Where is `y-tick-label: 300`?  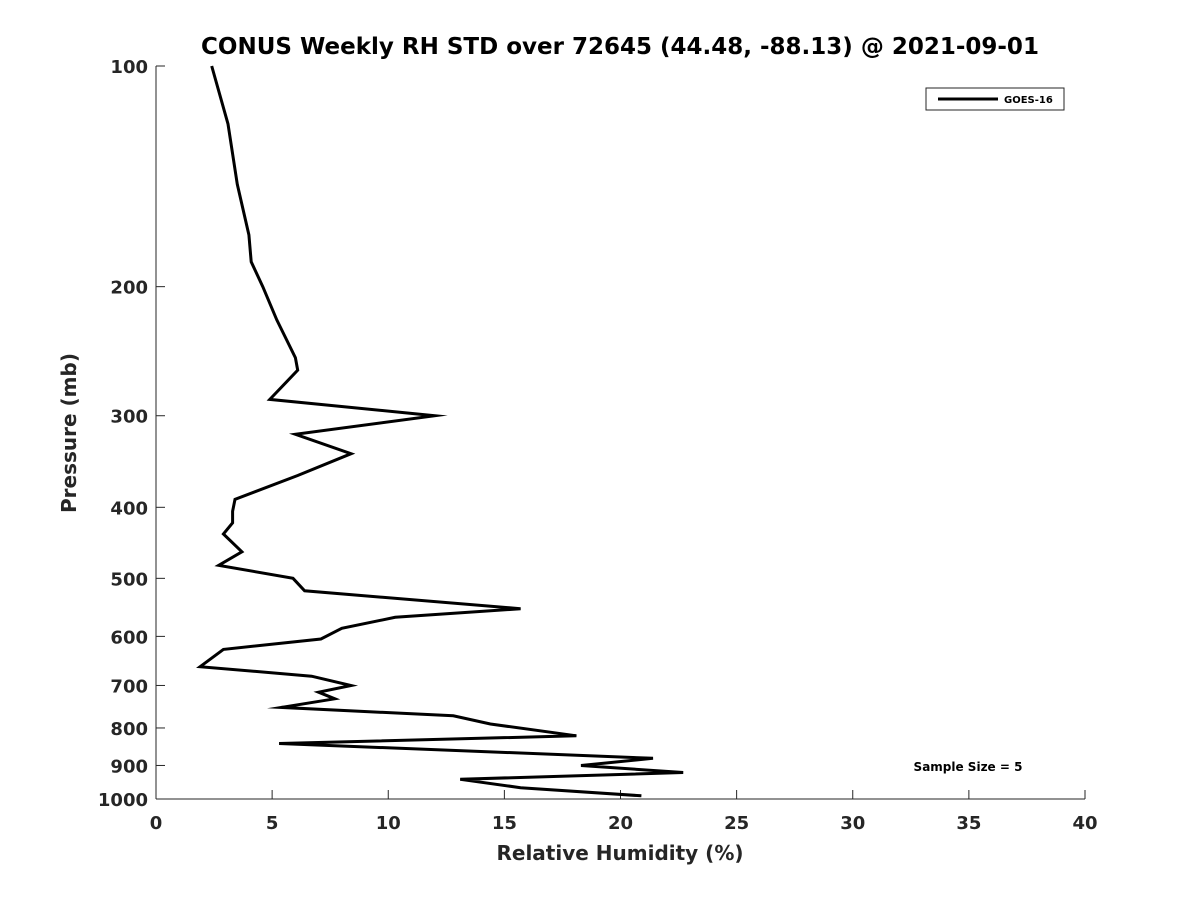
y-tick-label: 300 is located at coordinates (129, 417).